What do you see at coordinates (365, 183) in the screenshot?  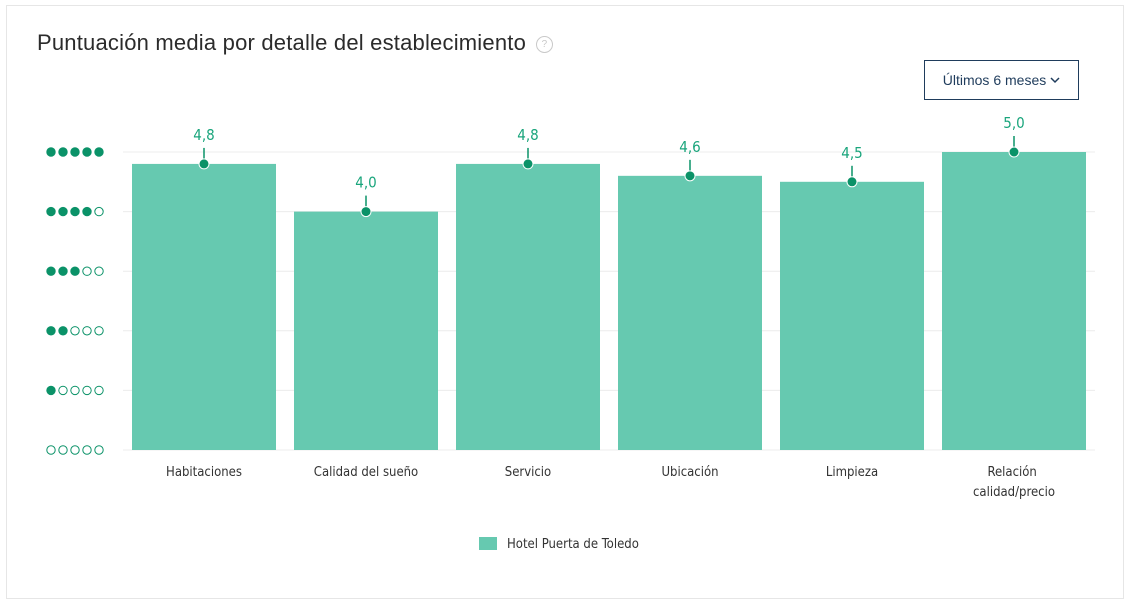 I see `value-label: 4,0` at bounding box center [365, 183].